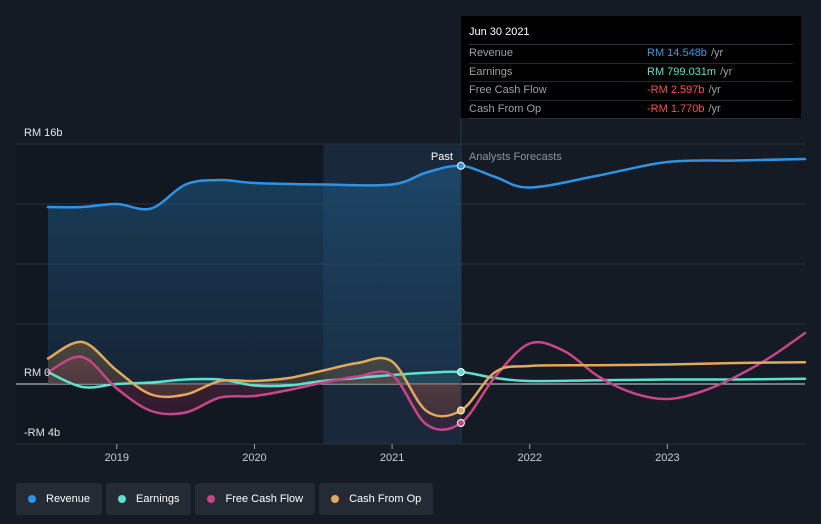  I want to click on tooltip-row-name: Free Cash Flow, so click(508, 90).